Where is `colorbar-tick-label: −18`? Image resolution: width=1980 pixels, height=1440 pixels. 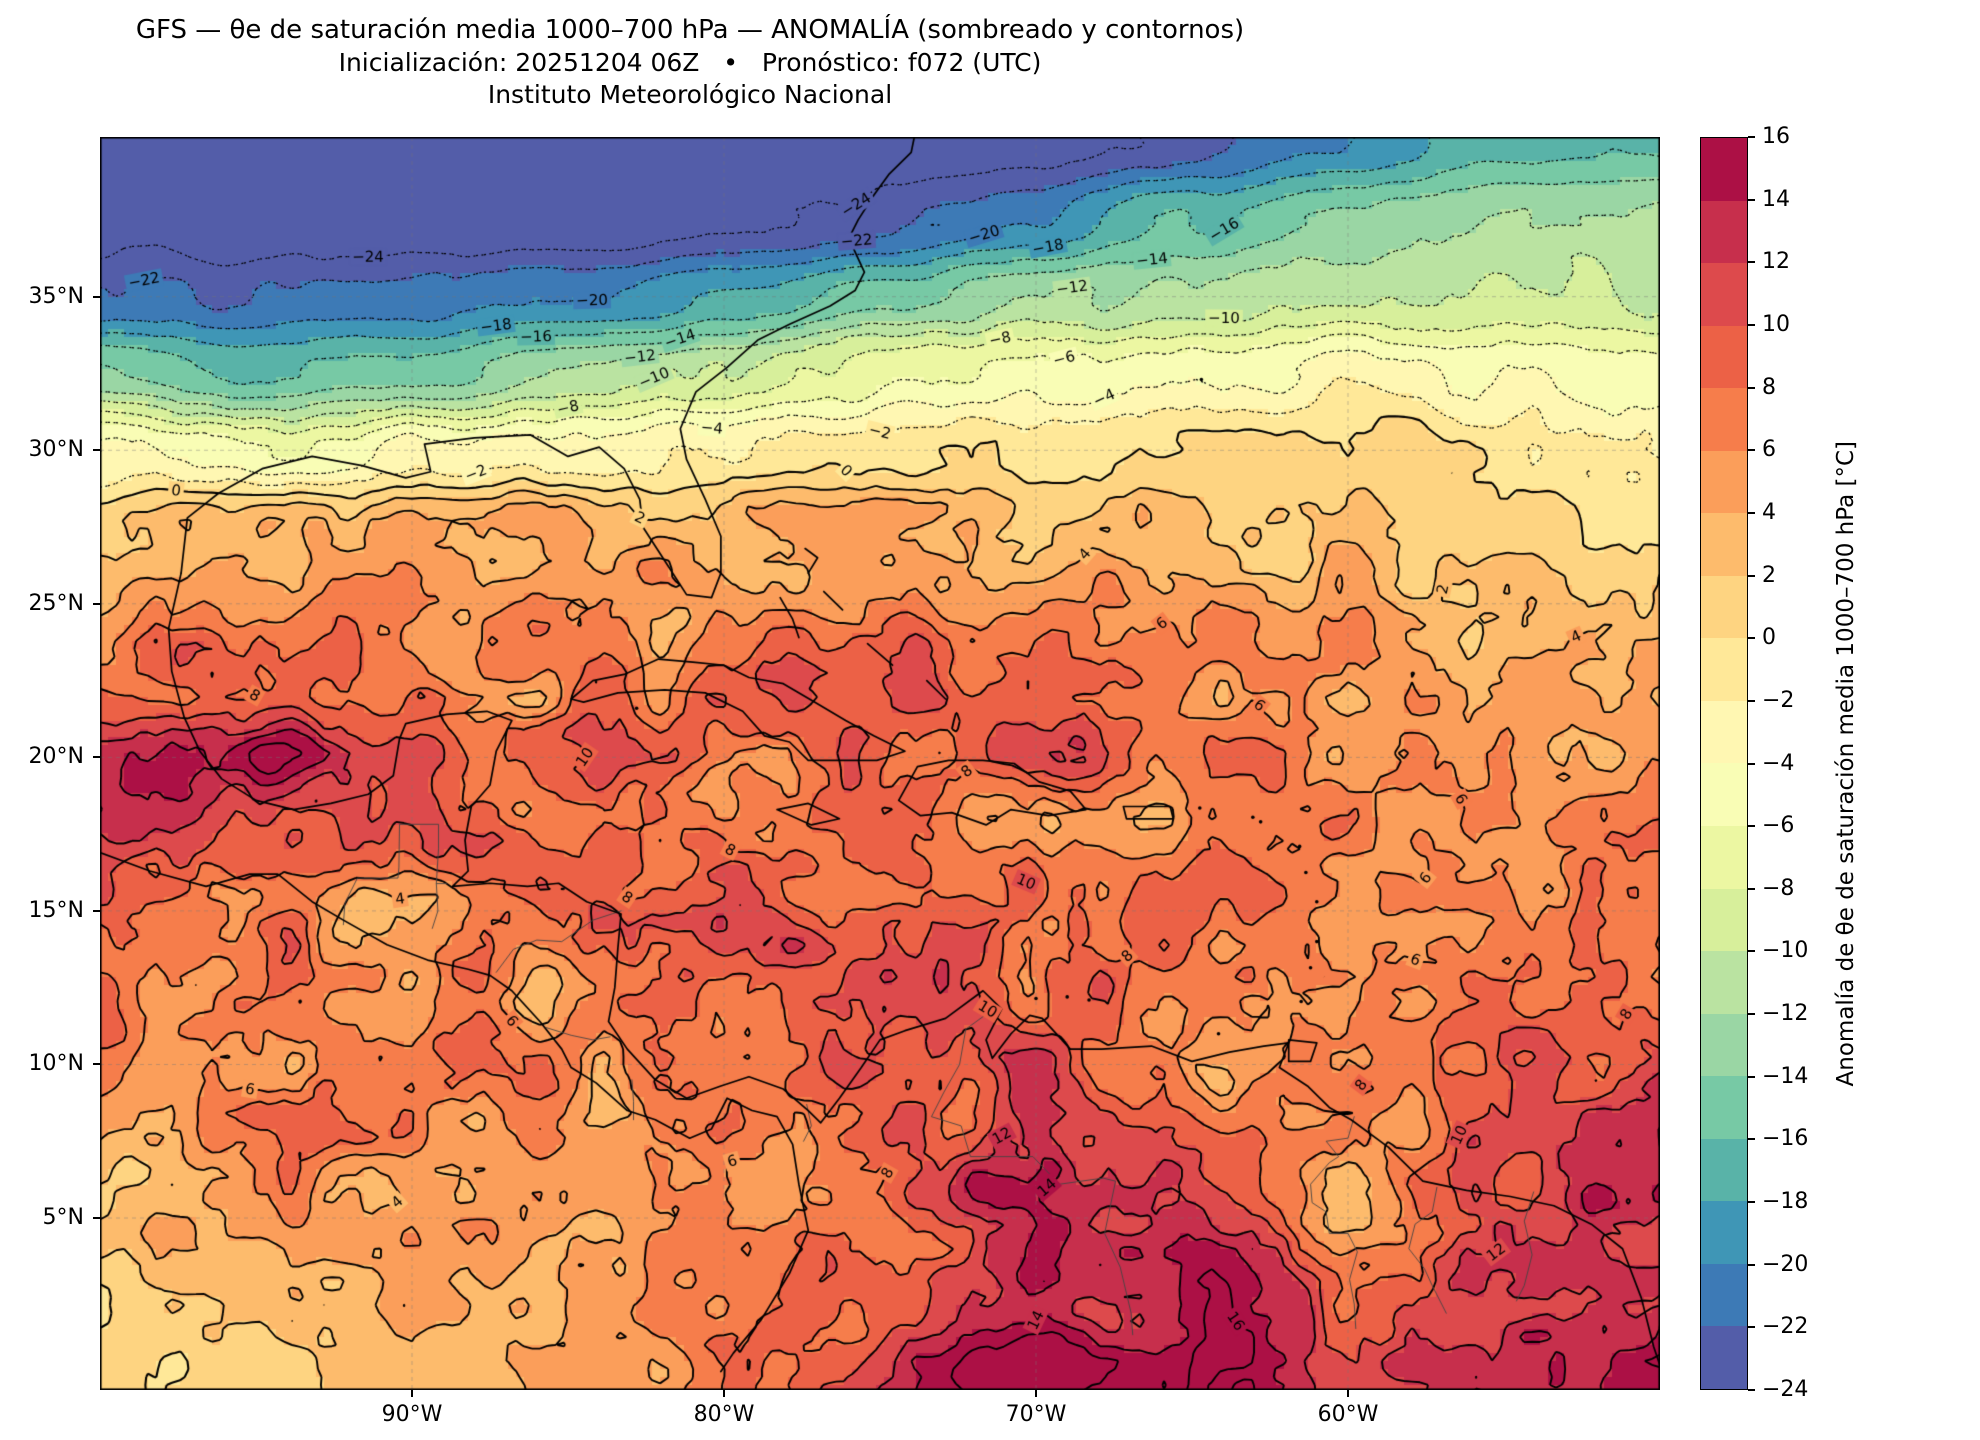
colorbar-tick-label: −18 is located at coordinates (1785, 1202).